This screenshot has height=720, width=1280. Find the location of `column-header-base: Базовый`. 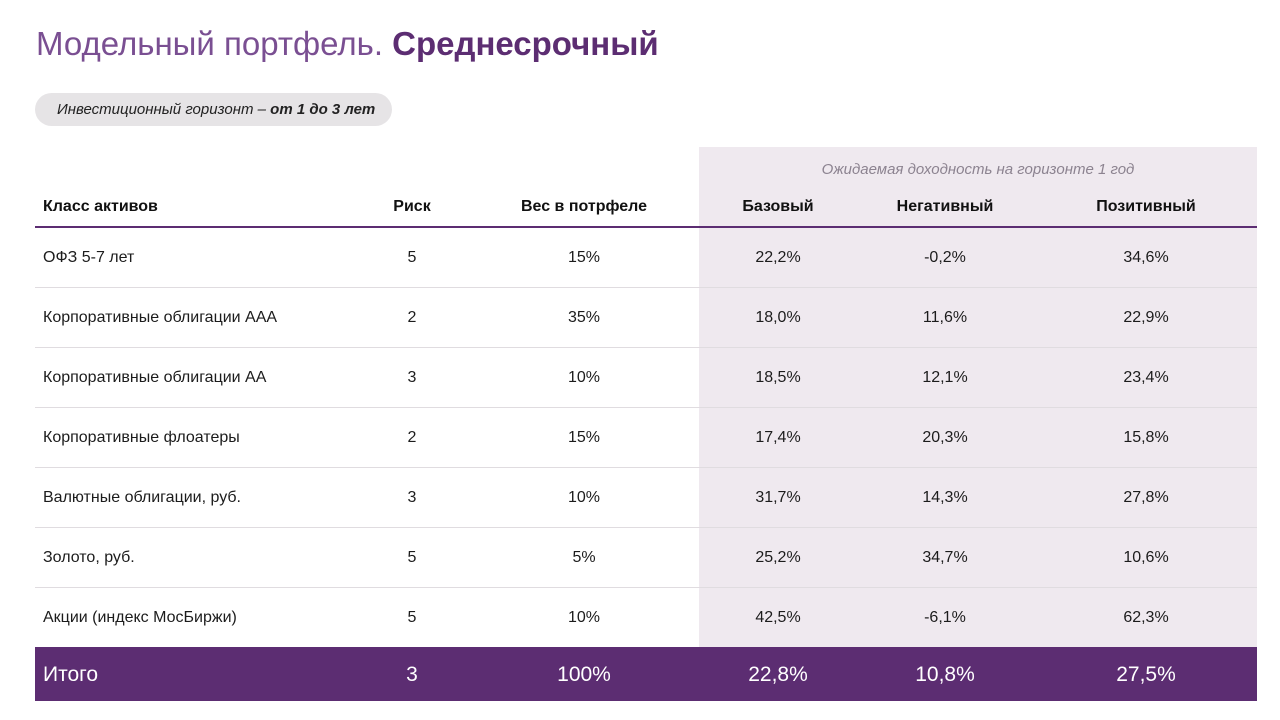

column-header-base: Базовый is located at coordinates (778, 206).